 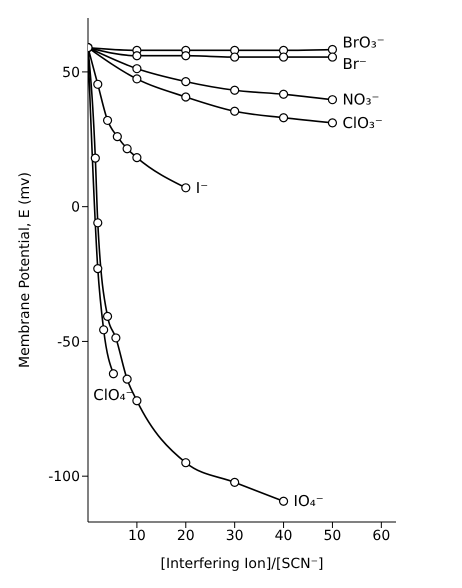 What do you see at coordinates (113, 395) in the screenshot?
I see `series-label: ClO₄⁻` at bounding box center [113, 395].